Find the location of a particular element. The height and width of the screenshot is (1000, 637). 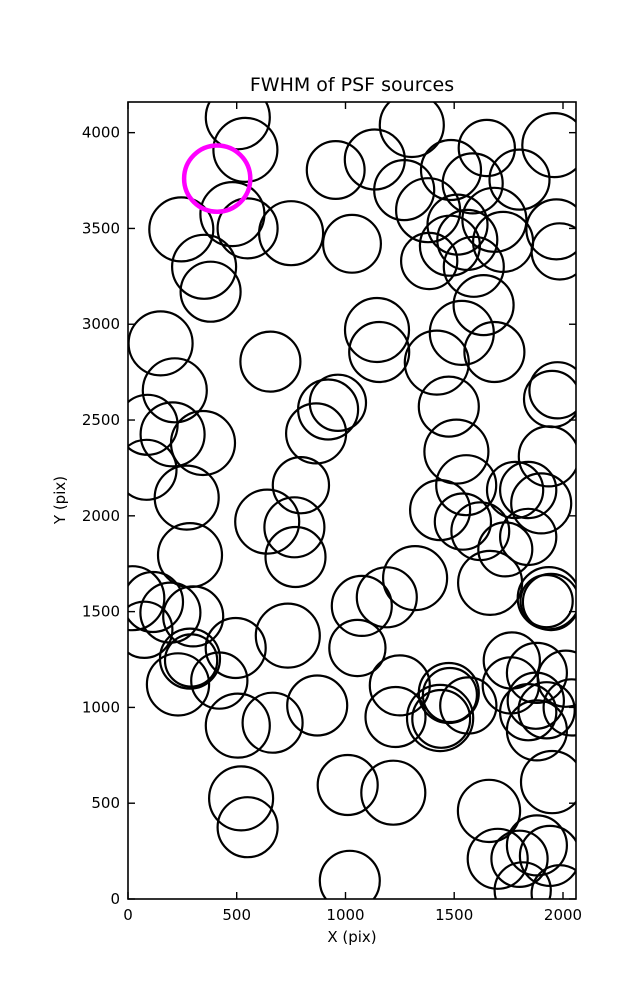

x-tick-label: 2000 is located at coordinates (563, 915).